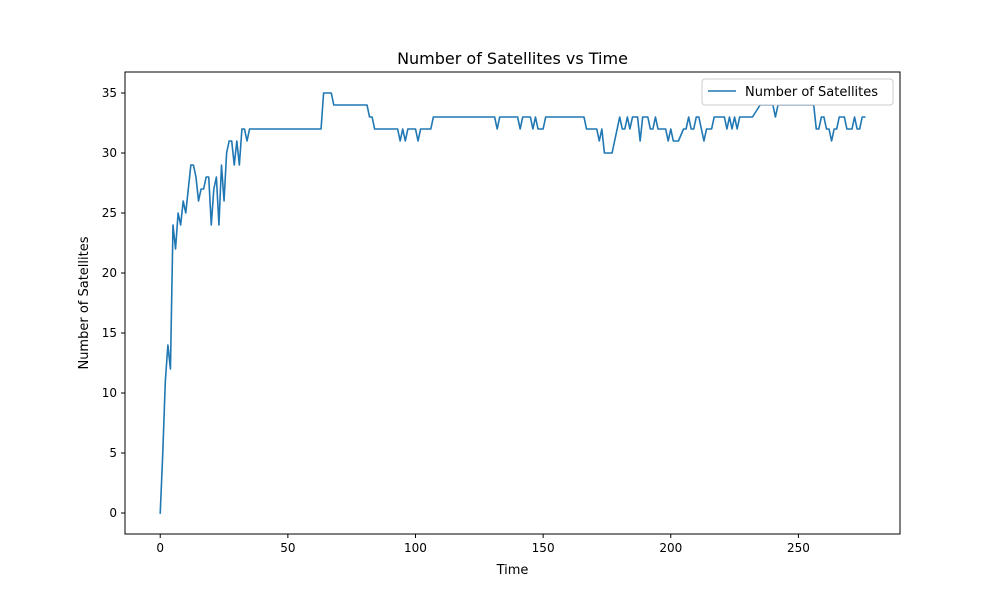 This screenshot has height=600, width=1000. I want to click on legend-entry-label: Number of Satellites, so click(811, 92).